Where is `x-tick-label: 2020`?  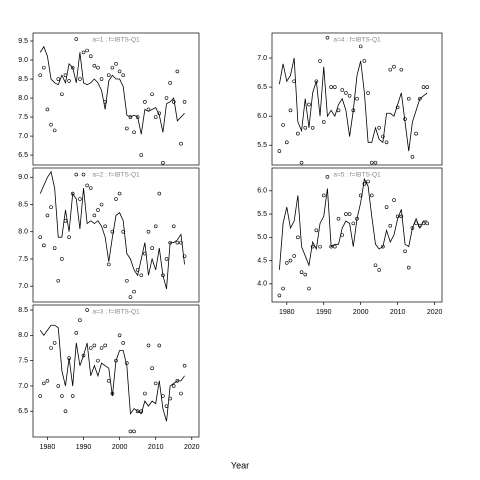 x-tick-label: 2020 is located at coordinates (435, 312).